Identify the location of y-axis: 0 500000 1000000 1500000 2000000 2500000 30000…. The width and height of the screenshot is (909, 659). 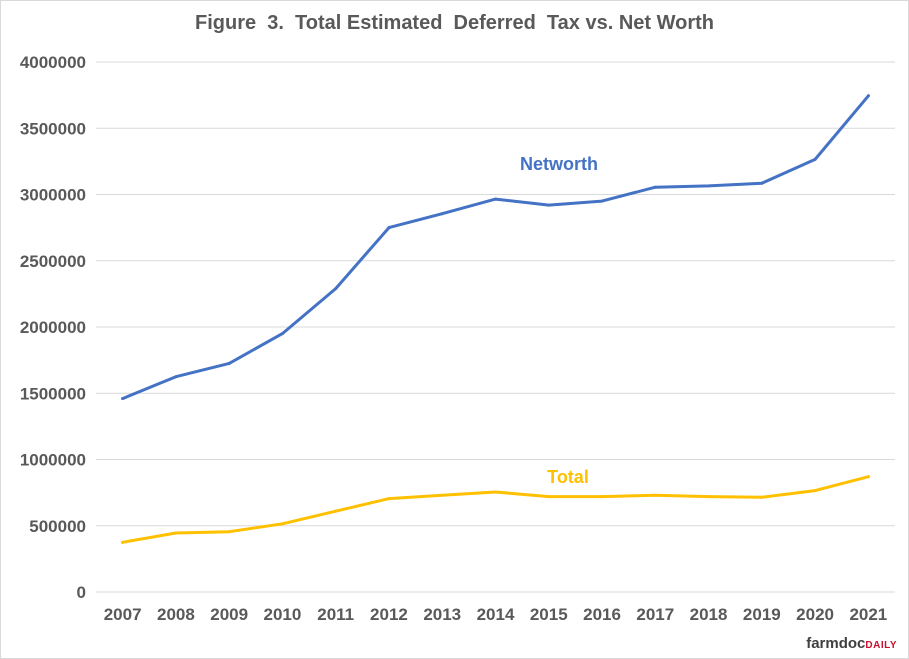
(53, 327).